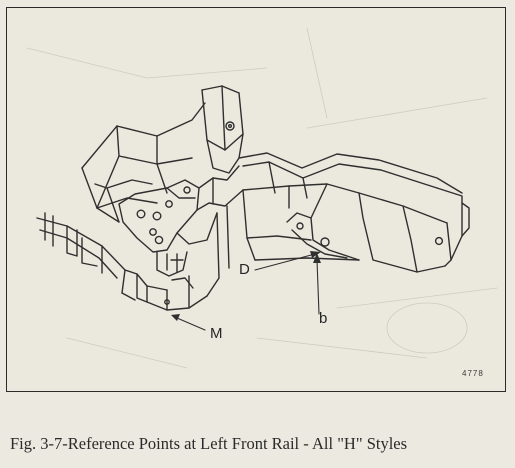  I want to click on vertical-pillar, so click(222, 129).